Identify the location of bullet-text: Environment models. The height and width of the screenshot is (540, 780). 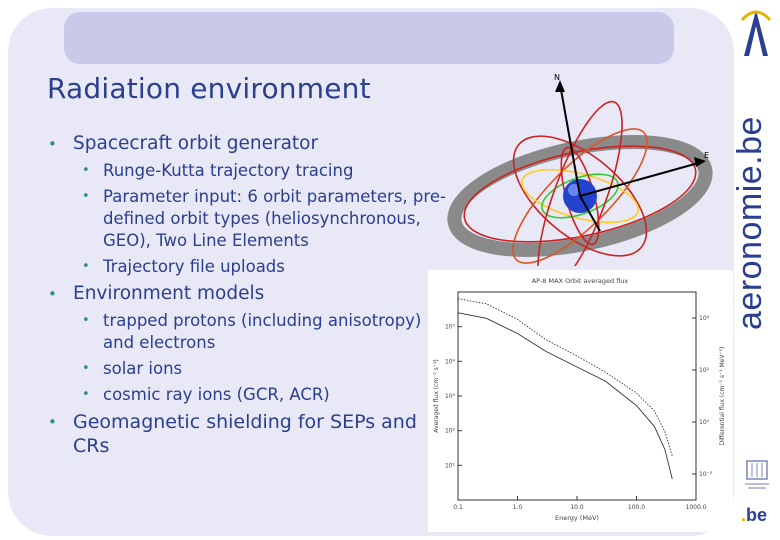
(169, 293).